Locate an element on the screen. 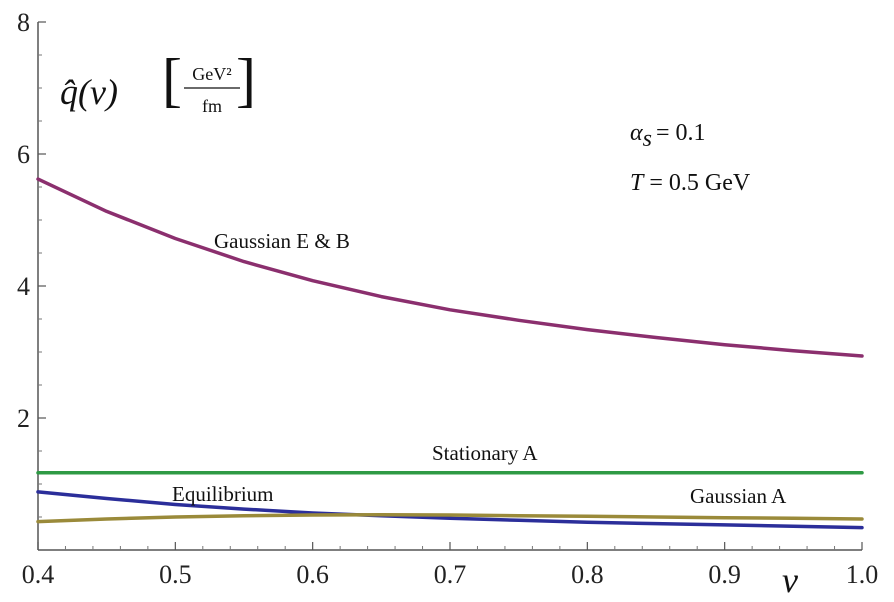  temp-value: = 0.5 GeV is located at coordinates (700, 183).